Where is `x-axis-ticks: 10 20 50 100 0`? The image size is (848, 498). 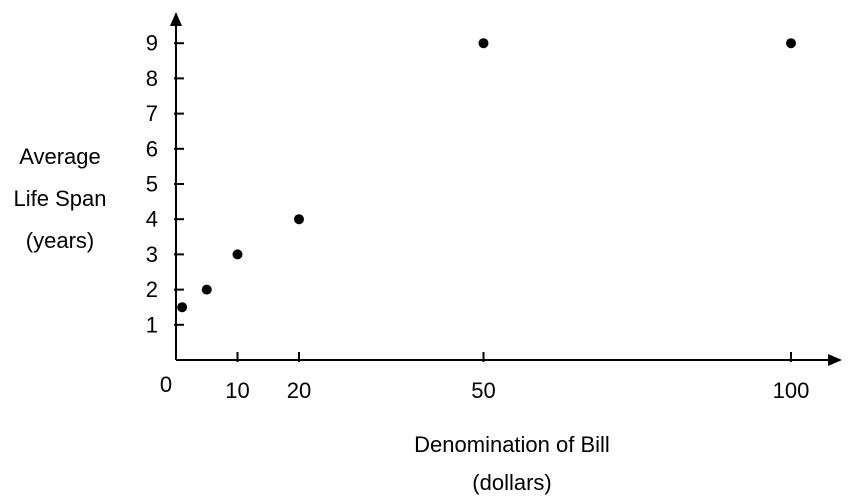 x-axis-ticks: 10 20 50 100 0 is located at coordinates (484, 377).